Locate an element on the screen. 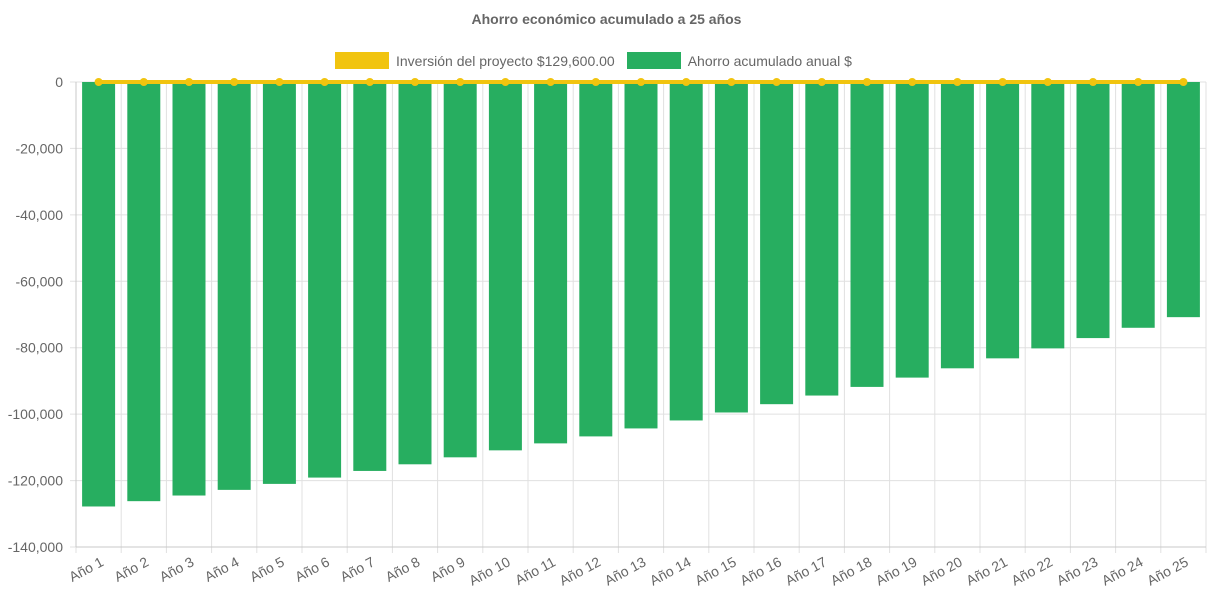  x-tick-label: Año 15 is located at coordinates (715, 570).